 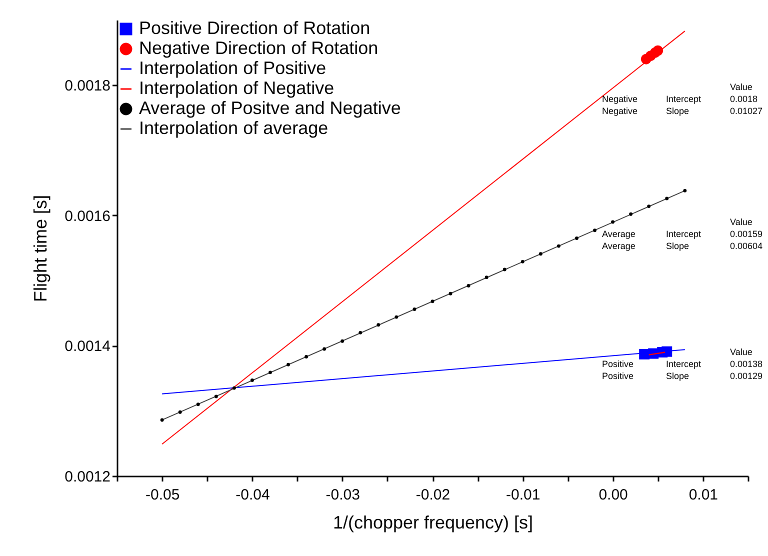 What do you see at coordinates (744, 99) in the screenshot?
I see `annotation: 0.0018` at bounding box center [744, 99].